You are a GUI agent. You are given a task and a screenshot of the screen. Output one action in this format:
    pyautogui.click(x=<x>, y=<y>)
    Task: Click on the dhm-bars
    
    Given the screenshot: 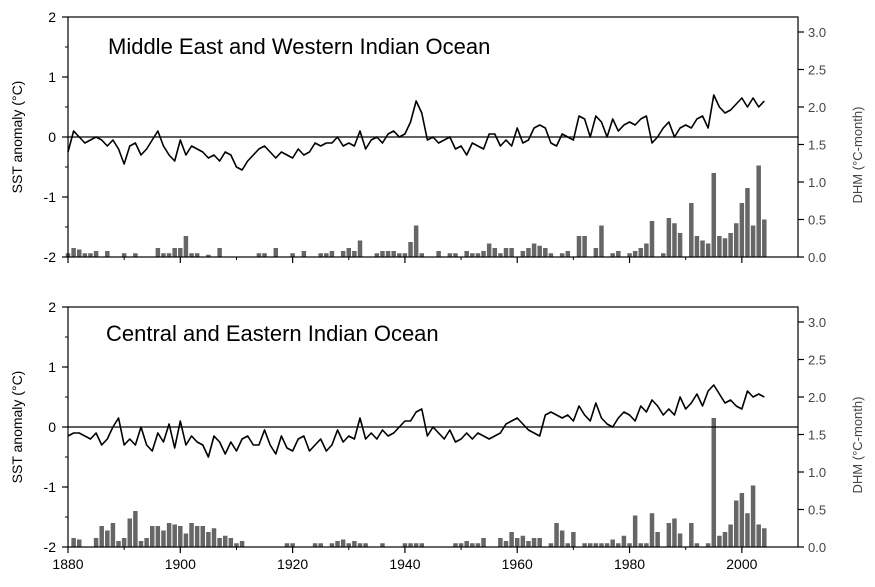 What is the action you would take?
    pyautogui.click(x=416, y=211)
    